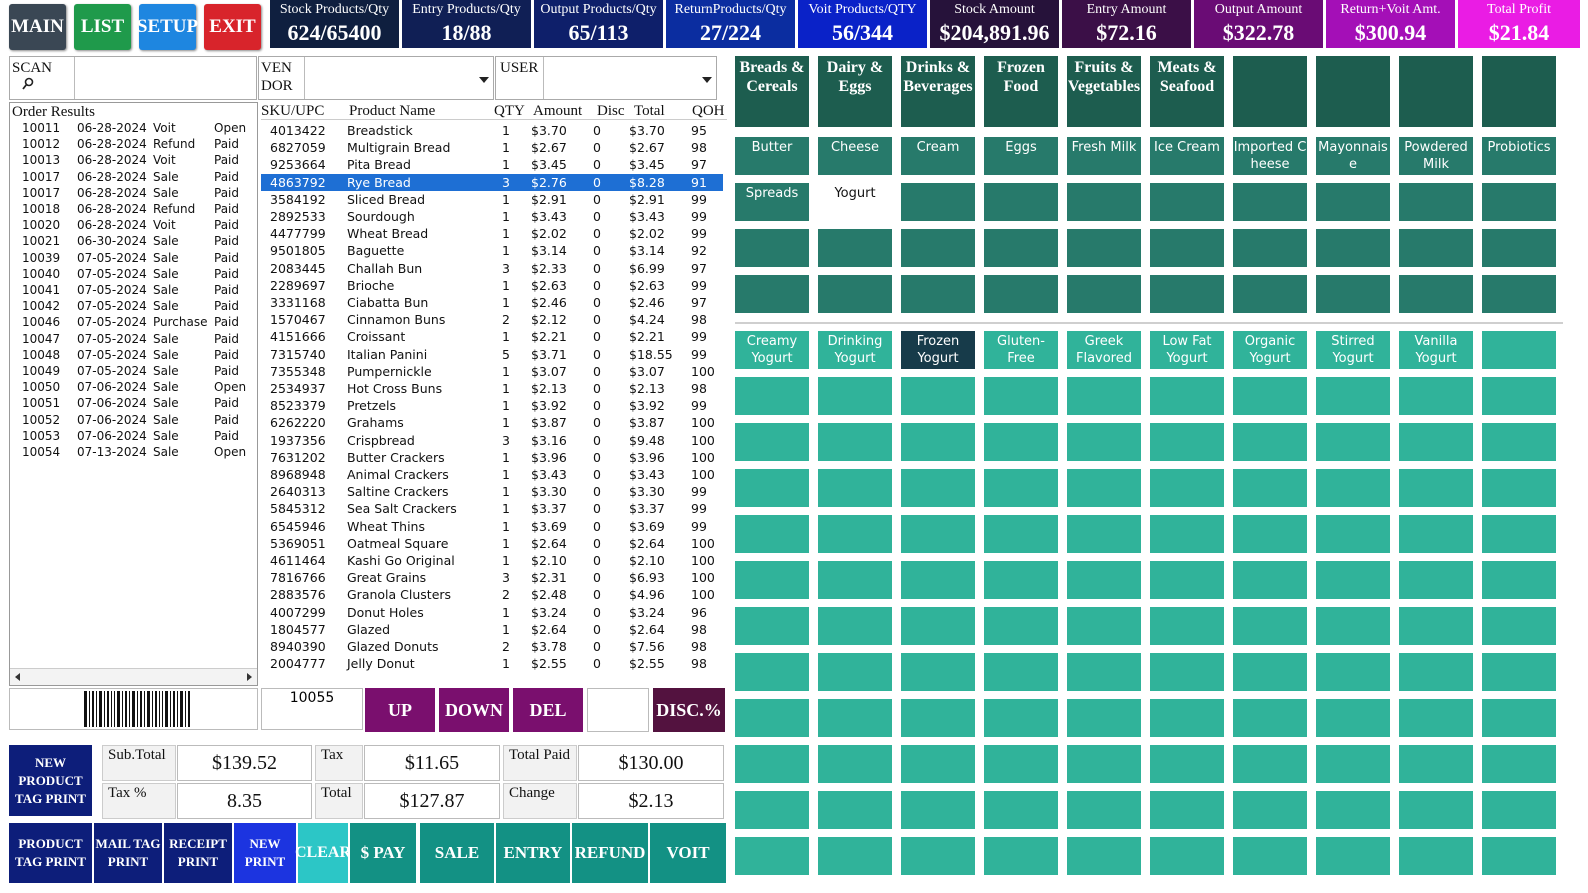 This screenshot has height=893, width=1588. I want to click on scroll-left-icon, so click(17, 677).